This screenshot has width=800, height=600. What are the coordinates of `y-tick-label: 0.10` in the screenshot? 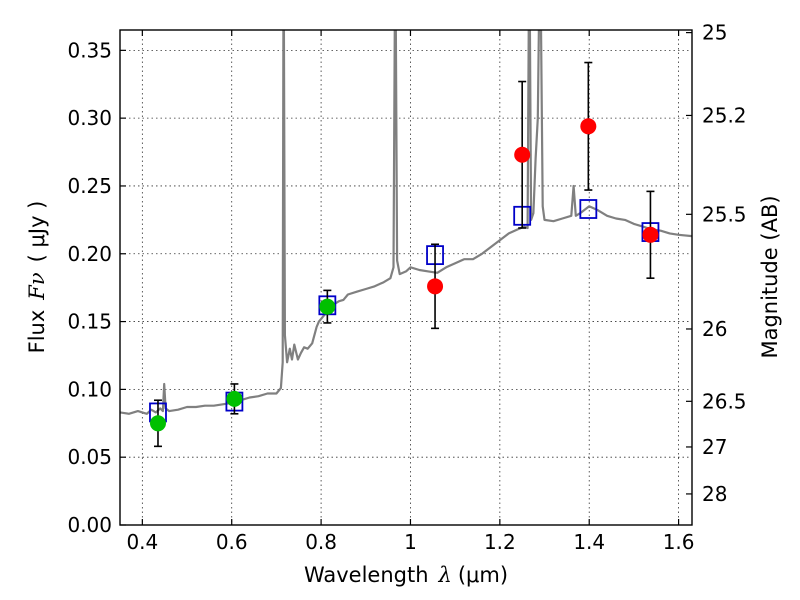 It's located at (89, 389).